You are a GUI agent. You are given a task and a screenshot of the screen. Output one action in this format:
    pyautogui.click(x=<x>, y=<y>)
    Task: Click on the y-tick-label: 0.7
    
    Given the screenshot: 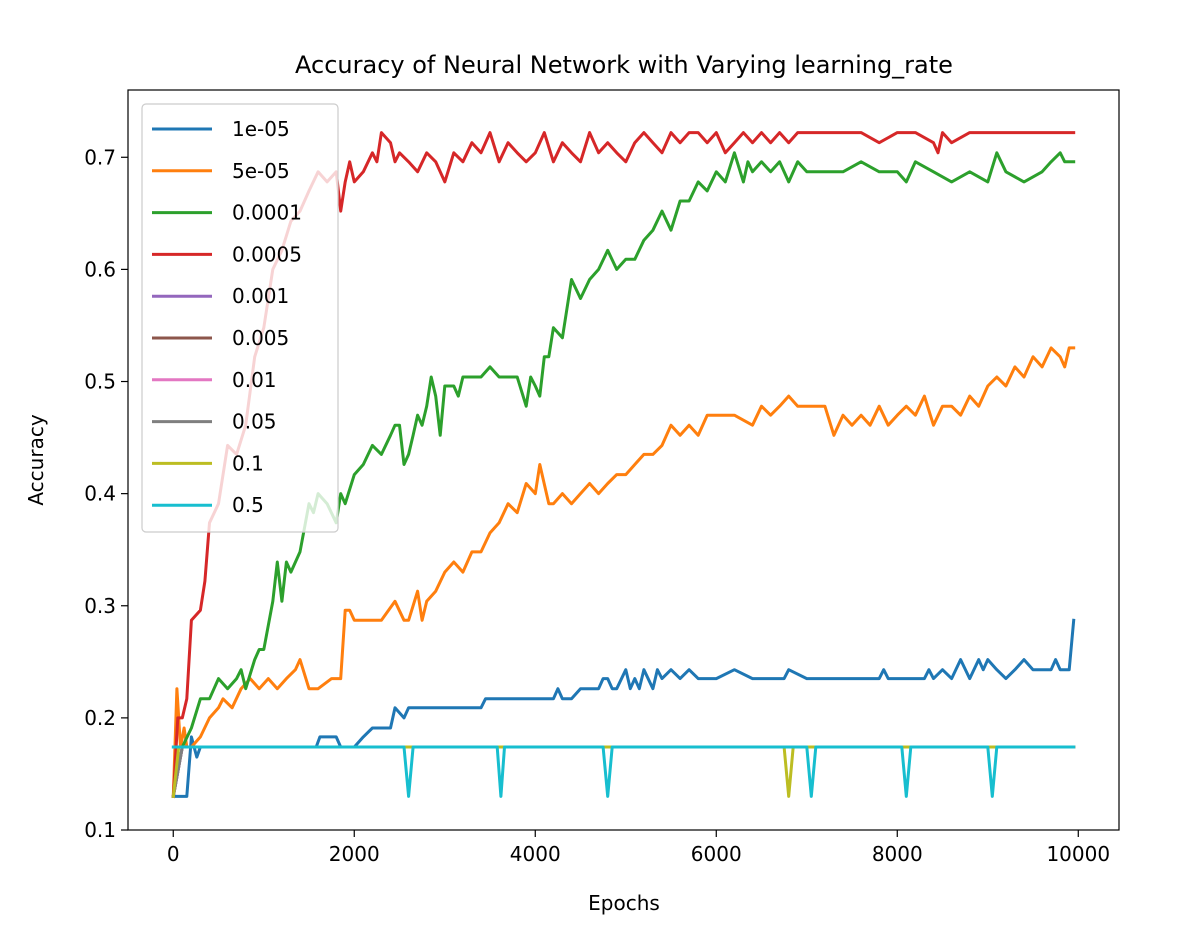 What is the action you would take?
    pyautogui.click(x=100, y=157)
    